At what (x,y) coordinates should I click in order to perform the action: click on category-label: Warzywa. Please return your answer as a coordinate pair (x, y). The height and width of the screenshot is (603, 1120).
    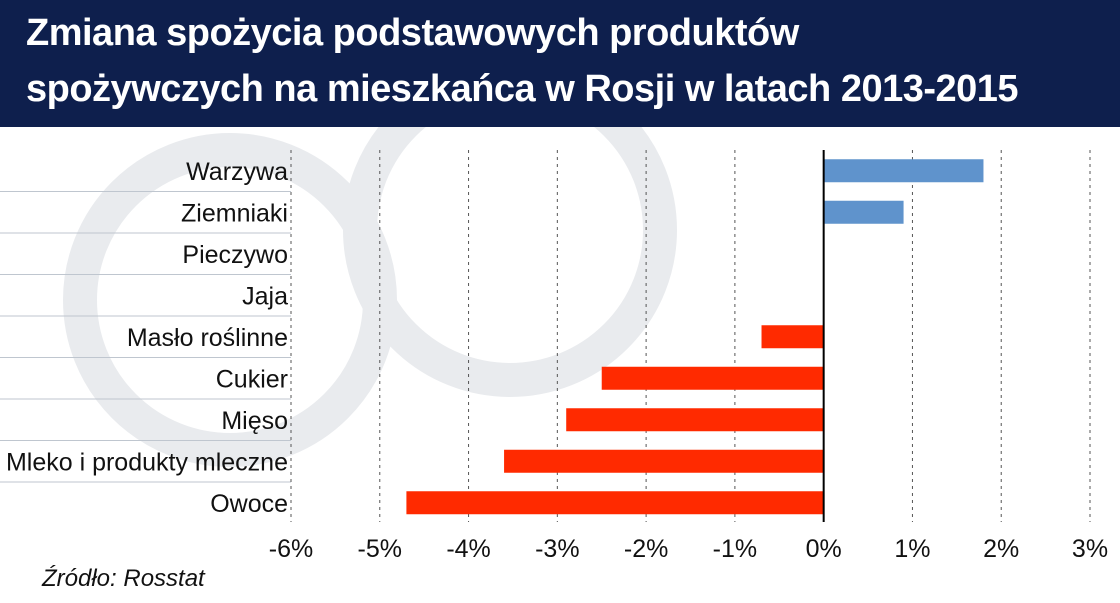
    Looking at the image, I should click on (237, 172).